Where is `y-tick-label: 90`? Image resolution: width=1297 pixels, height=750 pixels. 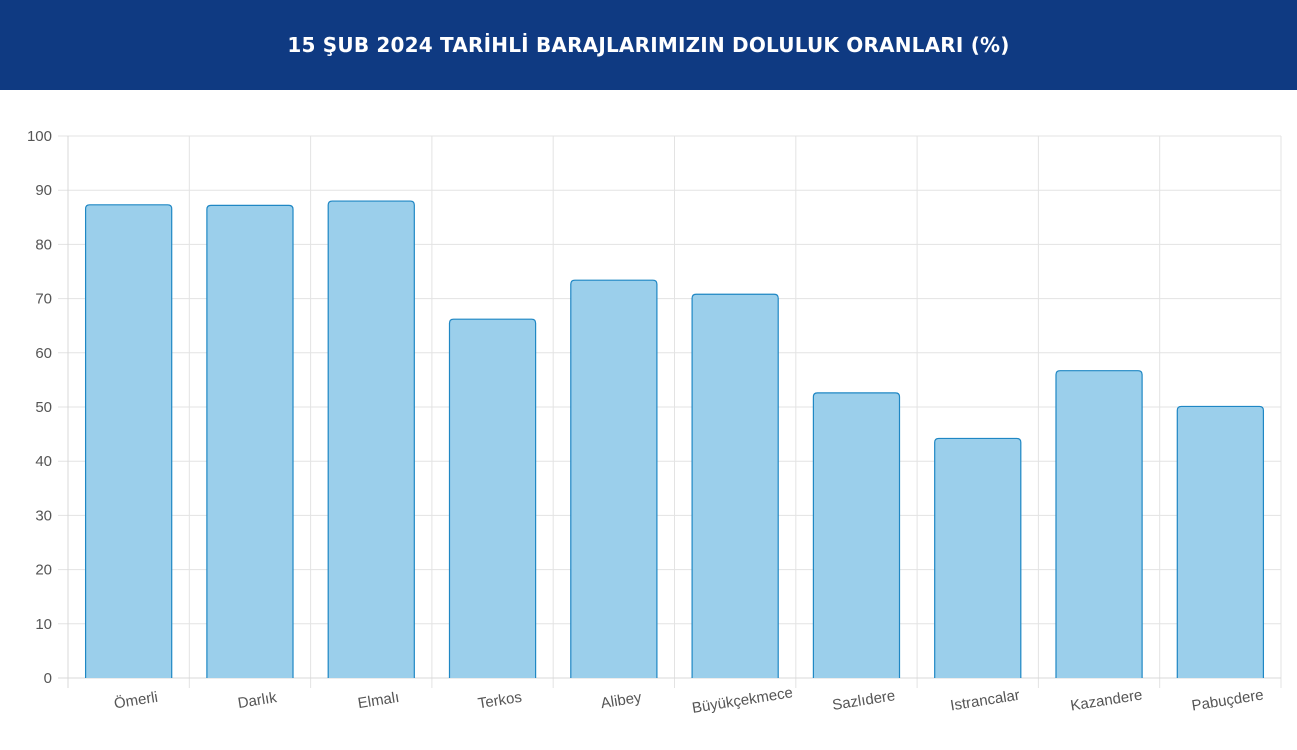 y-tick-label: 90 is located at coordinates (43, 190).